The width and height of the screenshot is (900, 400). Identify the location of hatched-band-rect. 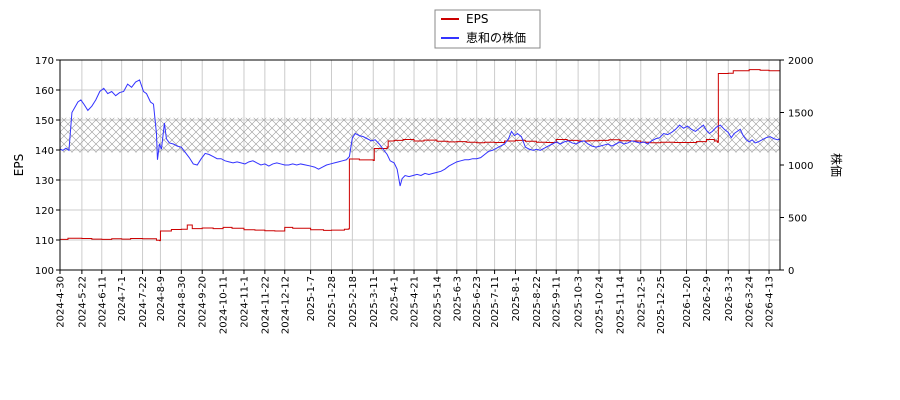
(420, 135).